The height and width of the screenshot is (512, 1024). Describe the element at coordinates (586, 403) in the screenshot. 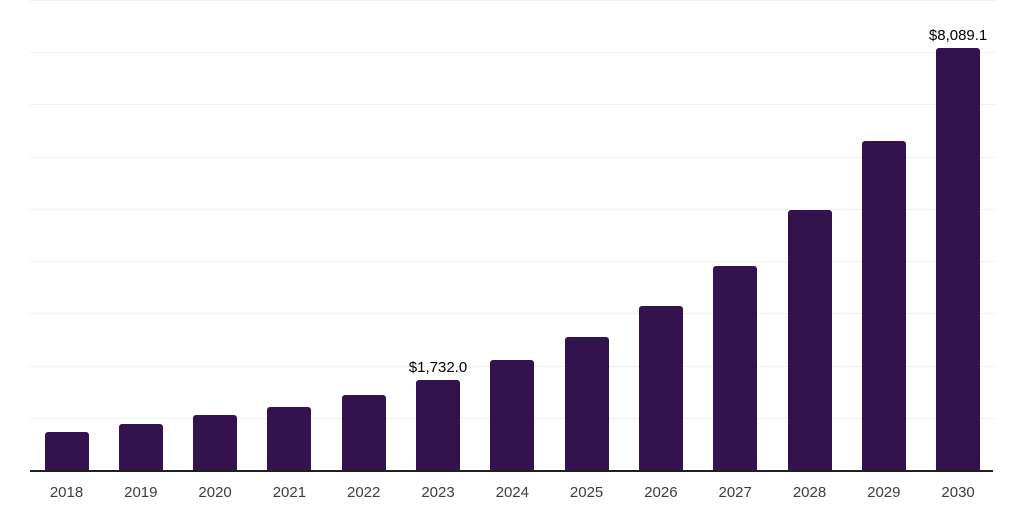

I see `bar-2025` at that location.